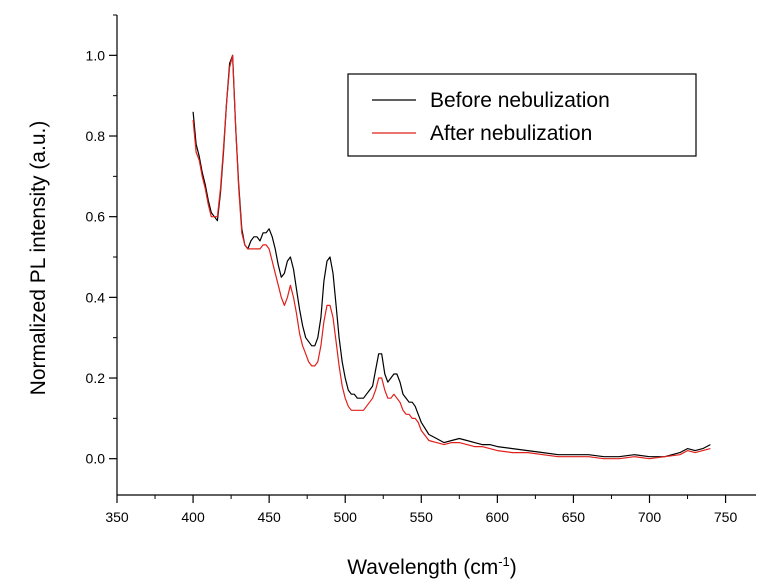  I want to click on y-tick-label: 1.0, so click(96, 55).